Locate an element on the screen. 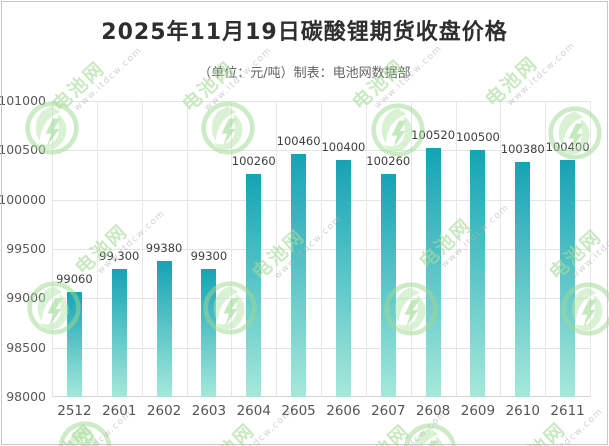 This screenshot has height=446, width=609. x-axis-tick-label: 2604 is located at coordinates (253, 411).